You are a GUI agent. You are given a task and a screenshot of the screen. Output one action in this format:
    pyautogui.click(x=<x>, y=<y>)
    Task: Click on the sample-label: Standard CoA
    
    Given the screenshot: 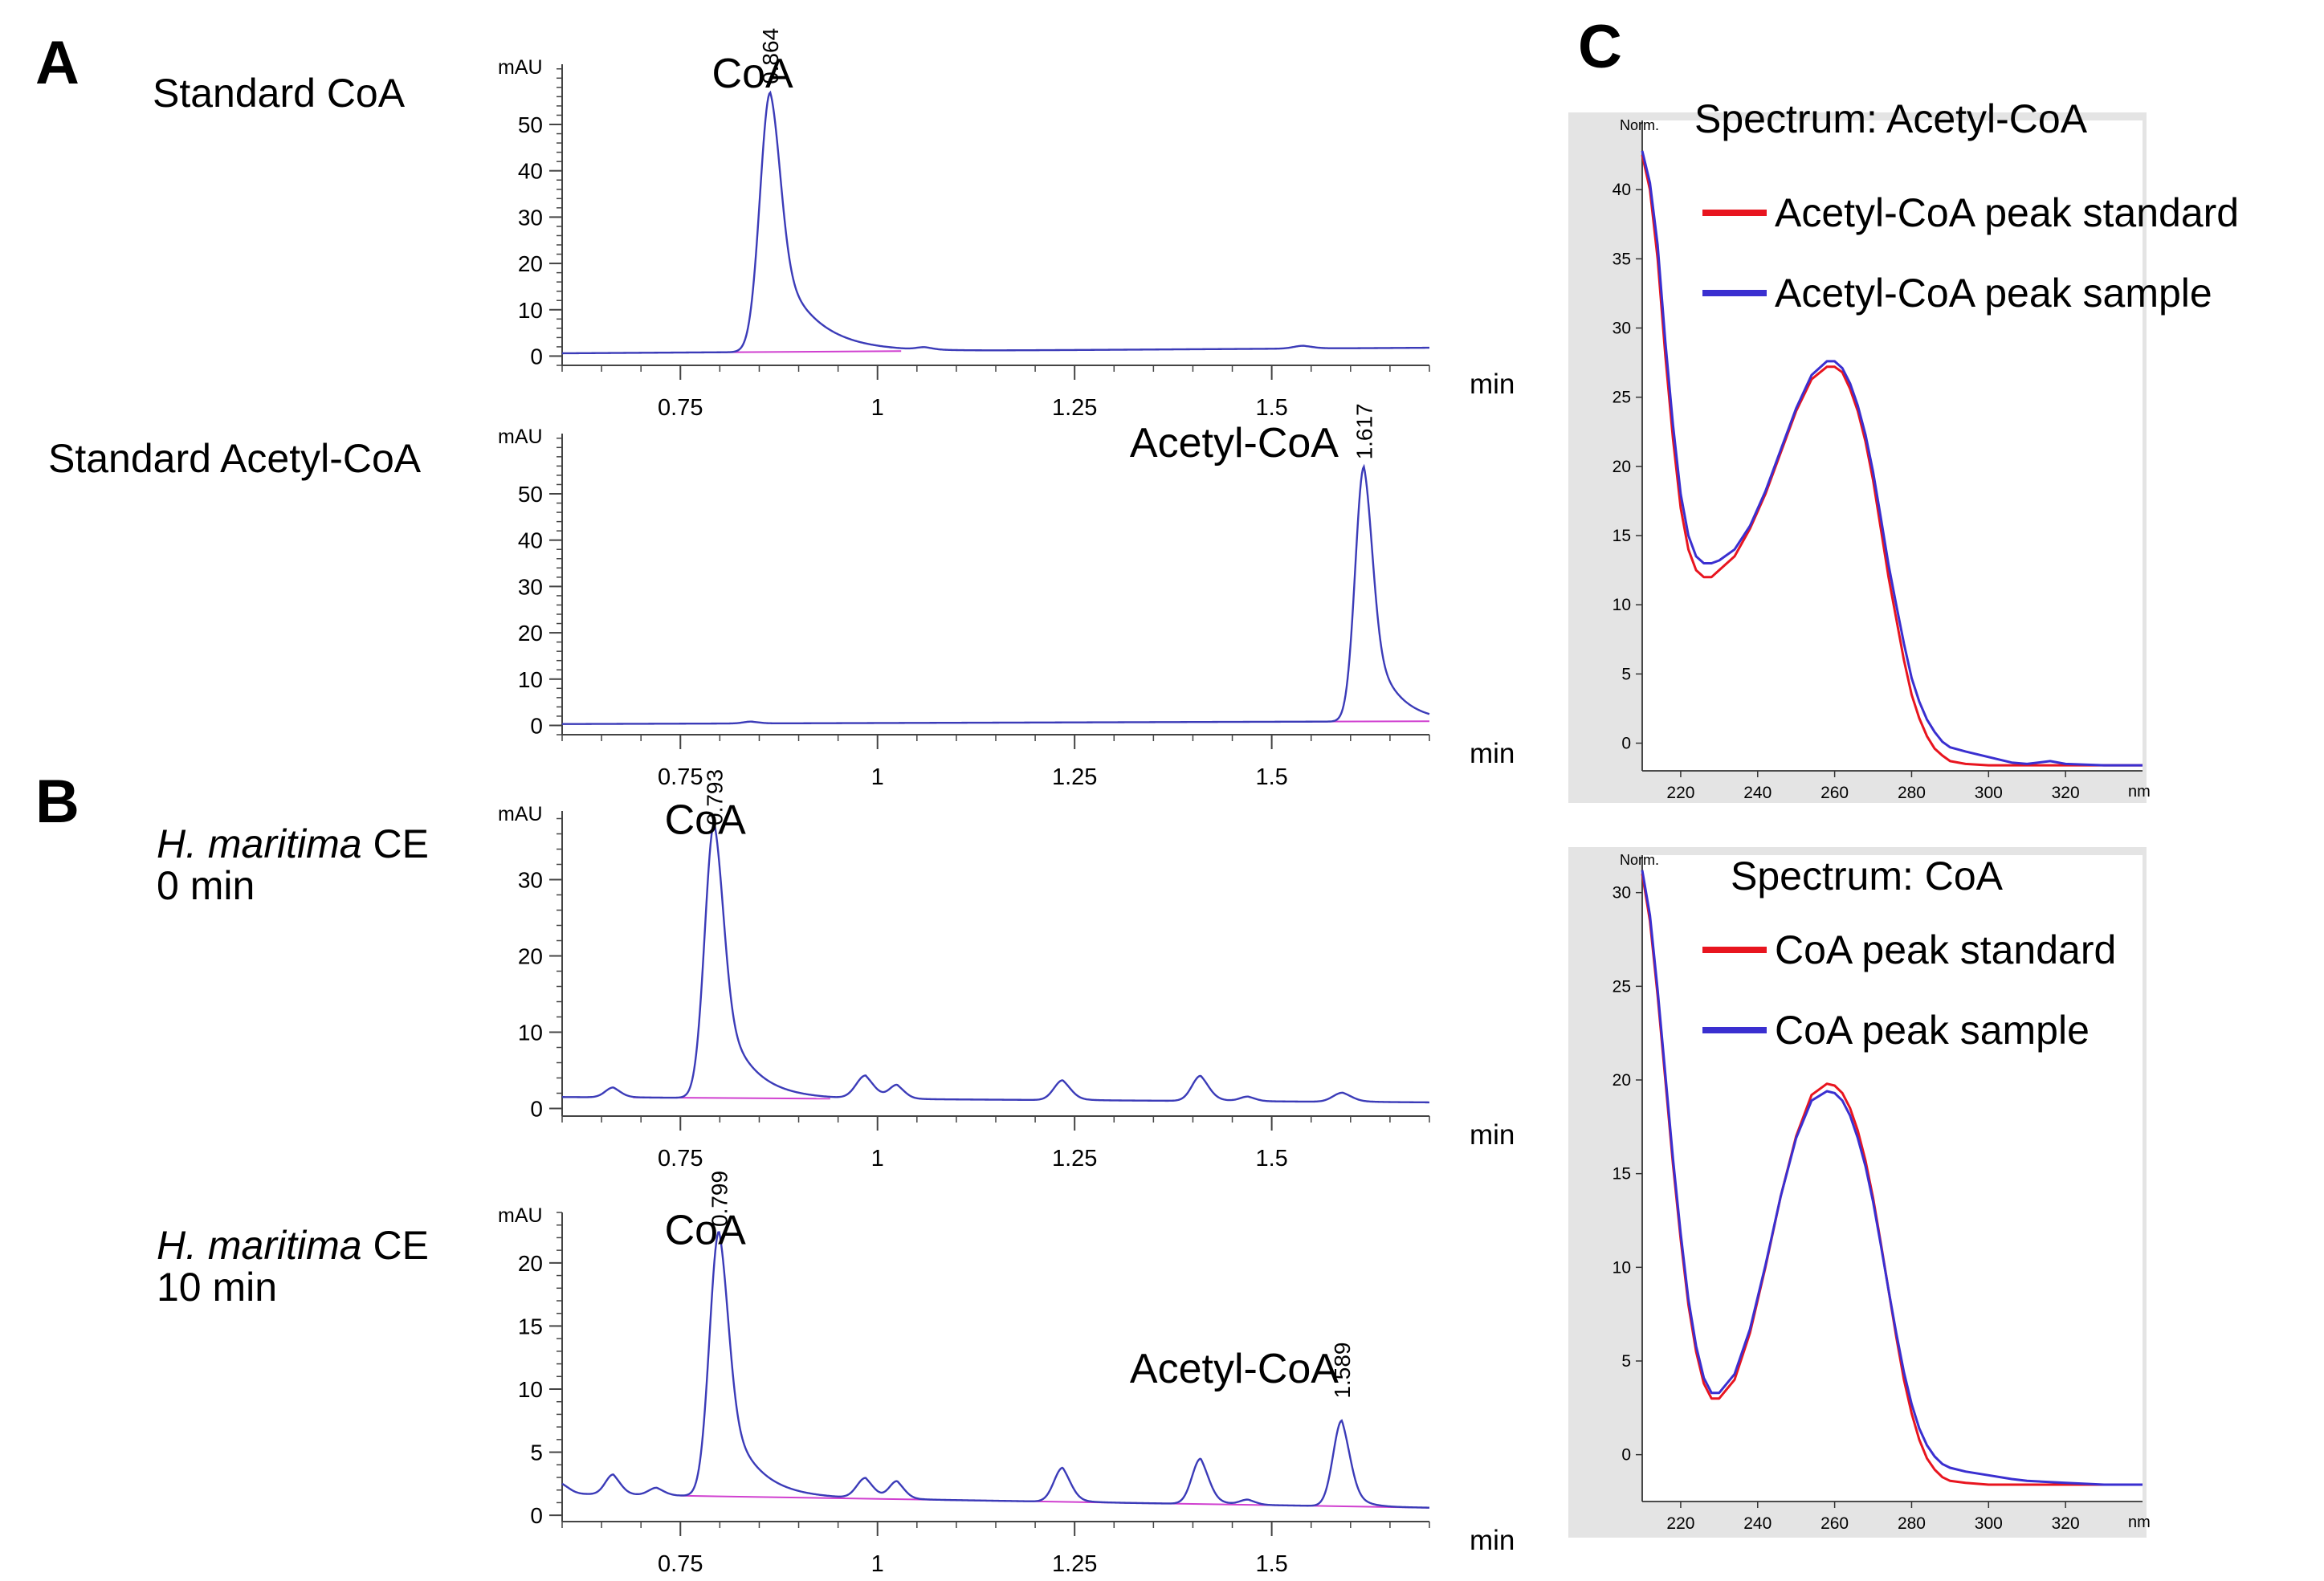 What is the action you would take?
    pyautogui.click(x=279, y=93)
    